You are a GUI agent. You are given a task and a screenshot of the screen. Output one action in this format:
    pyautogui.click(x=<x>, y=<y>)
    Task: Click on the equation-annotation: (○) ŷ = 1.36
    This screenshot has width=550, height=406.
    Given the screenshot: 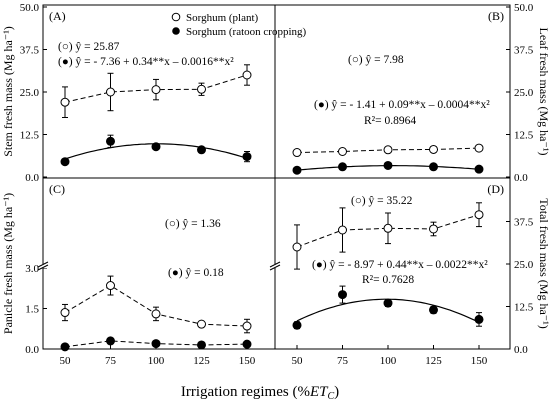 What is the action you would take?
    pyautogui.click(x=193, y=224)
    